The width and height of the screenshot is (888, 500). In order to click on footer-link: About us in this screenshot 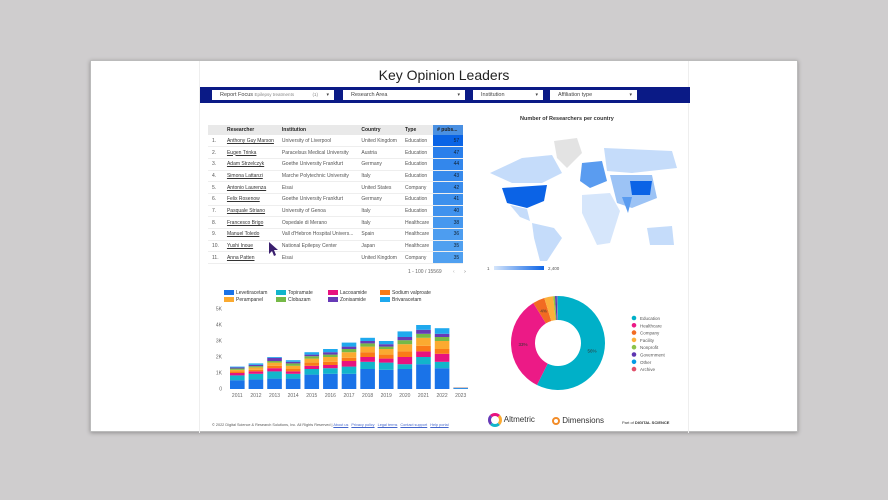, I will do `click(341, 425)`.